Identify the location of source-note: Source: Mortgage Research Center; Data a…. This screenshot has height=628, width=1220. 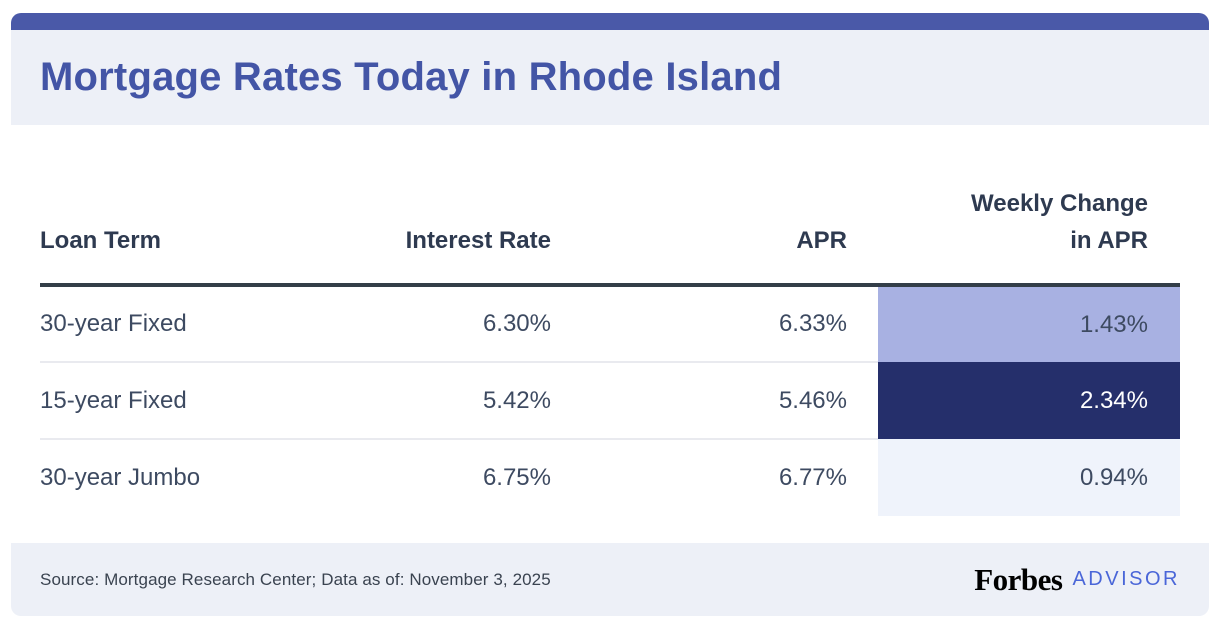
(295, 579).